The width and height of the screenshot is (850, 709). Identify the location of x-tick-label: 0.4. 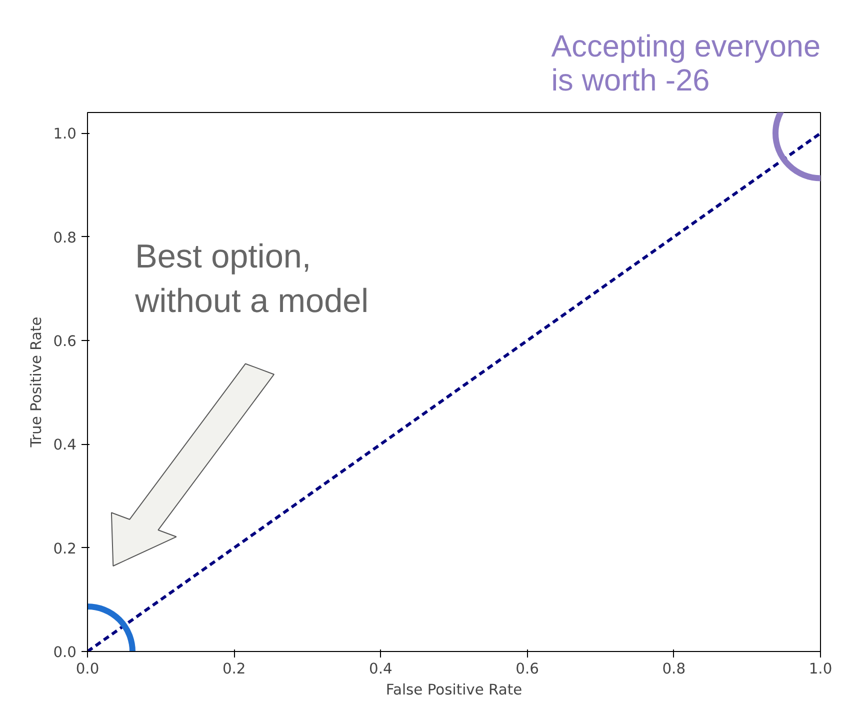
(380, 669).